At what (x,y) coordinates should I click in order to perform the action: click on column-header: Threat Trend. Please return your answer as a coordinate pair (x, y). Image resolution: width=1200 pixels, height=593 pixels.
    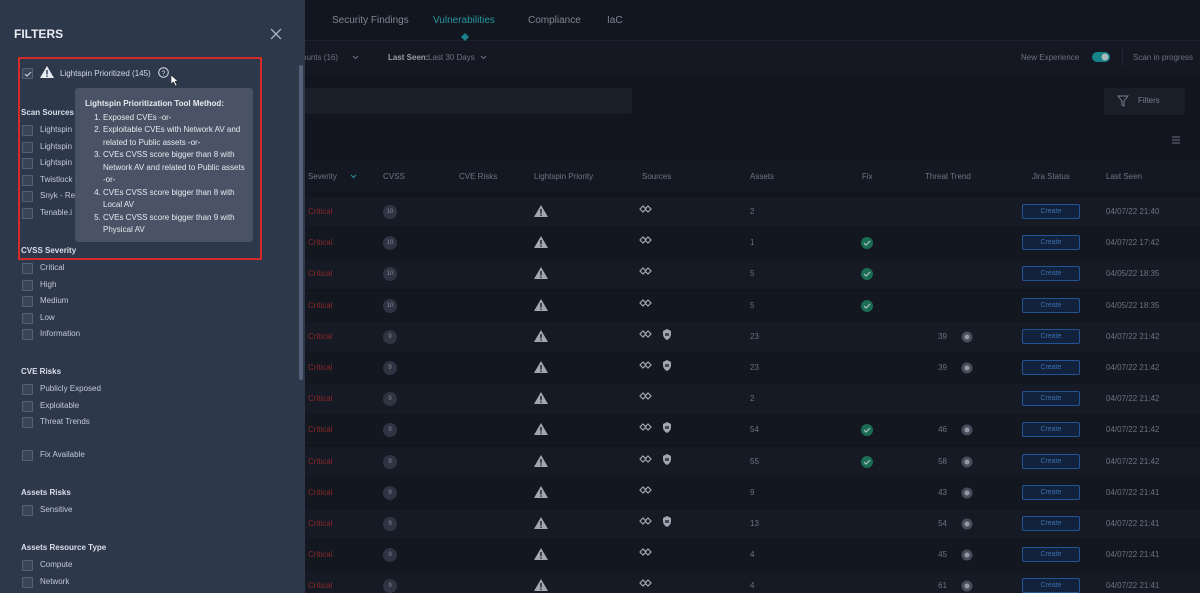
    Looking at the image, I should click on (948, 176).